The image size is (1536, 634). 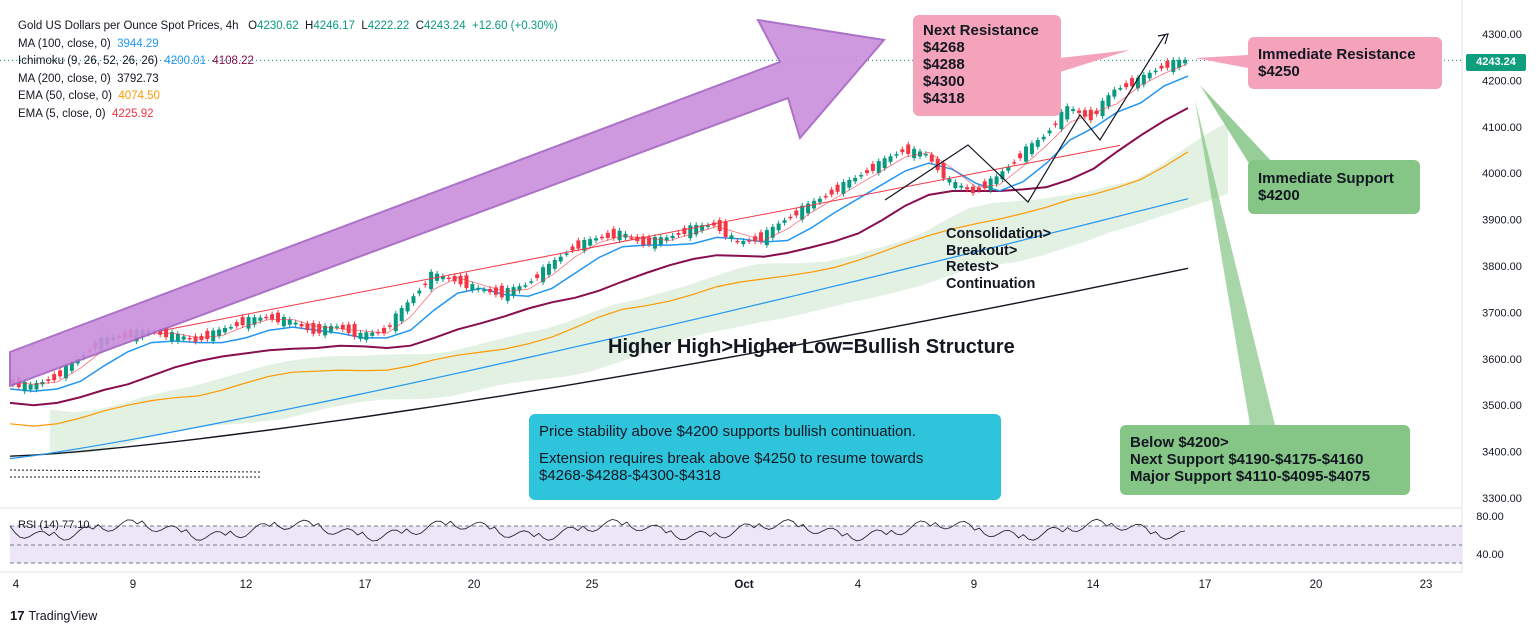 I want to click on x-tick-label: 23, so click(x=1426, y=585).